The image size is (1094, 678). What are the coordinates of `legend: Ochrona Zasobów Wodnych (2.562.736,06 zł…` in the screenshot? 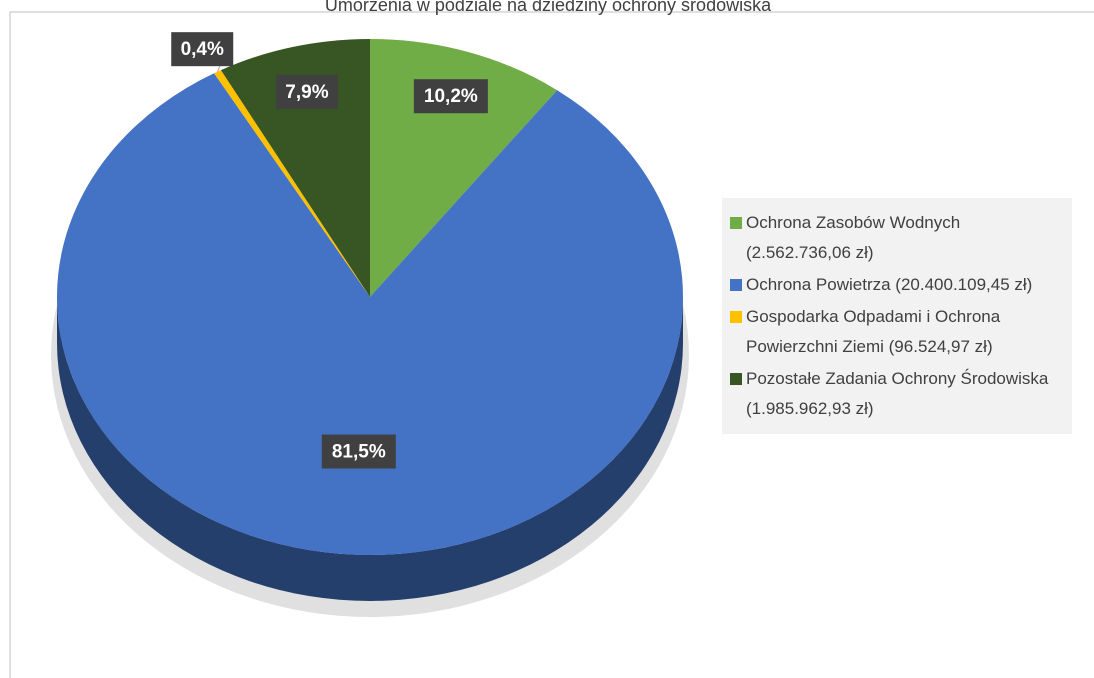 It's located at (897, 316).